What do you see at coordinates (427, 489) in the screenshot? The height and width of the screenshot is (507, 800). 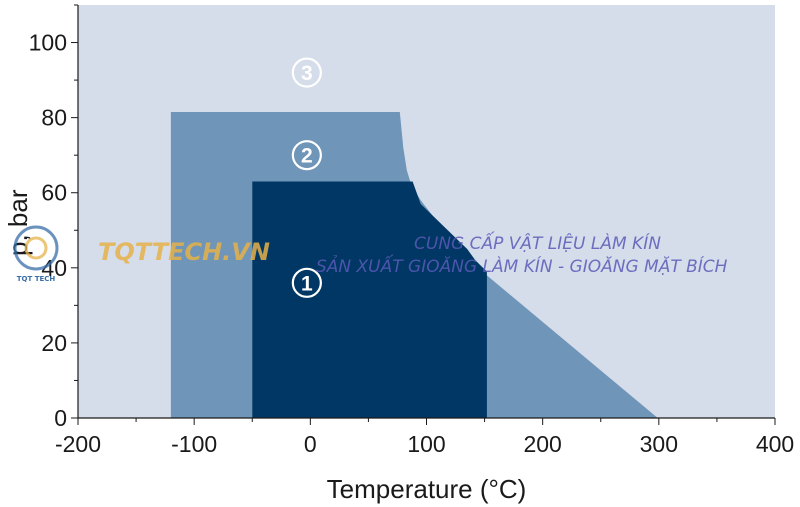 I see `x-axis-title: Temperature (°C)` at bounding box center [427, 489].